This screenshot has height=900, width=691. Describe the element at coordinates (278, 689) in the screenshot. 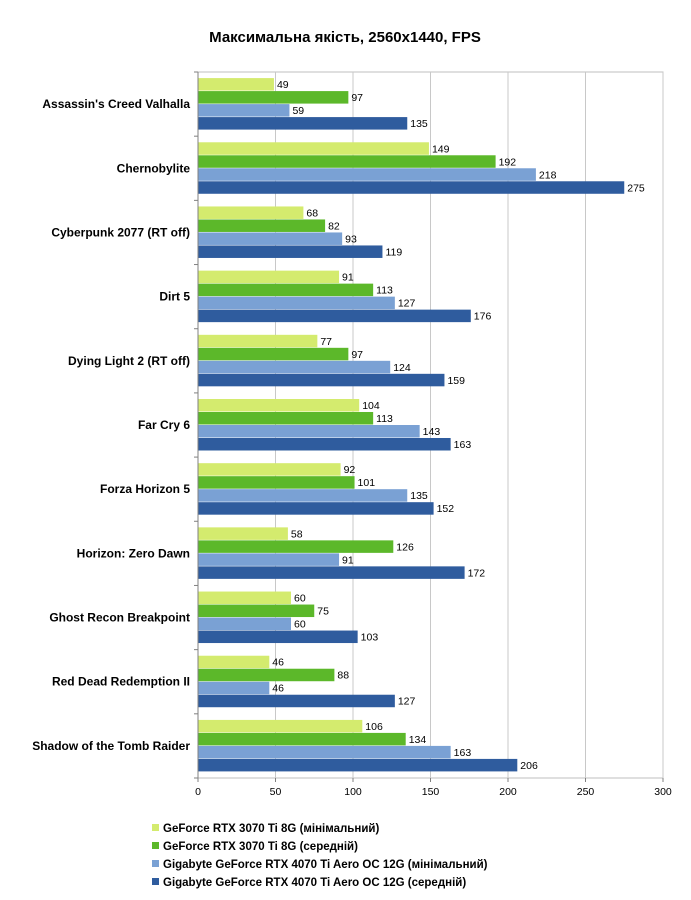

I see `data-label: 46` at that location.